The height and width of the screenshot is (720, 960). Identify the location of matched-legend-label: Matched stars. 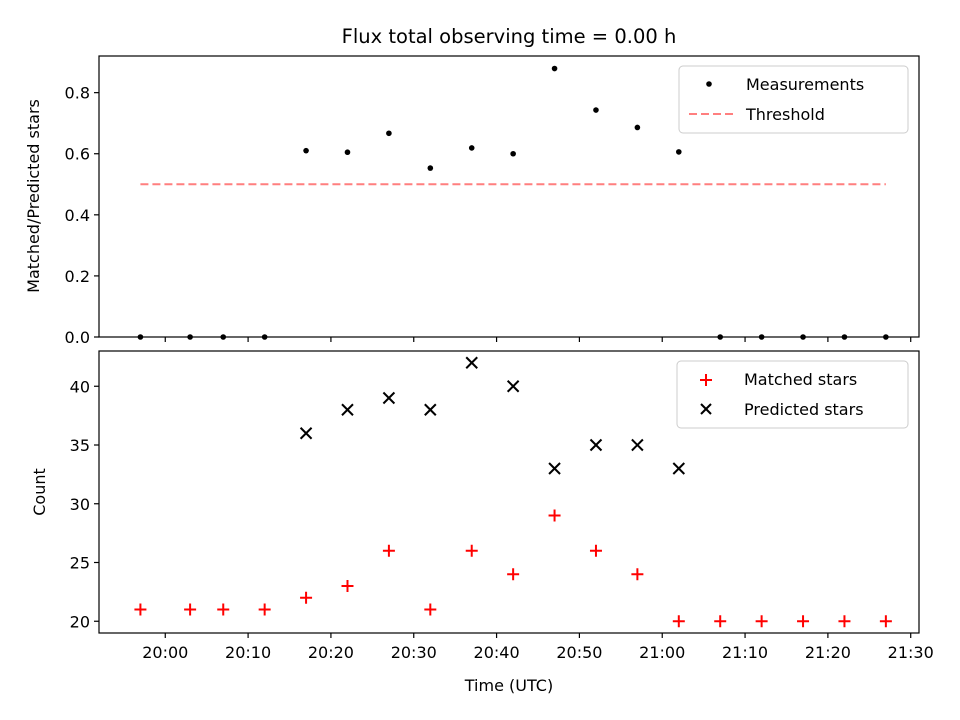
(800, 379).